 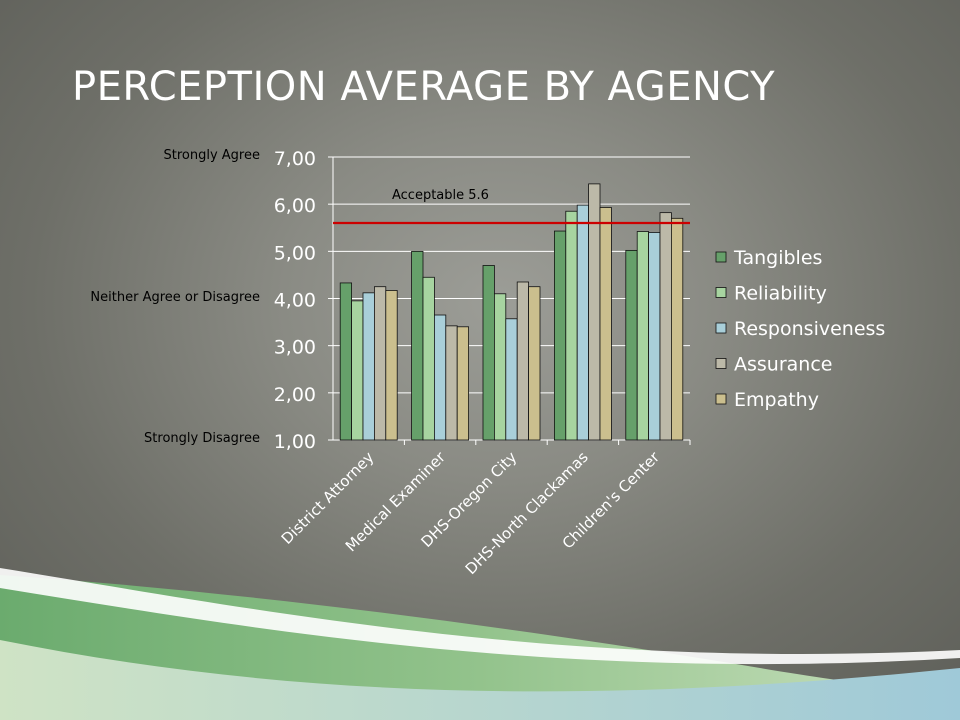 I want to click on legend-label-reliability: Reliability, so click(x=780, y=294).